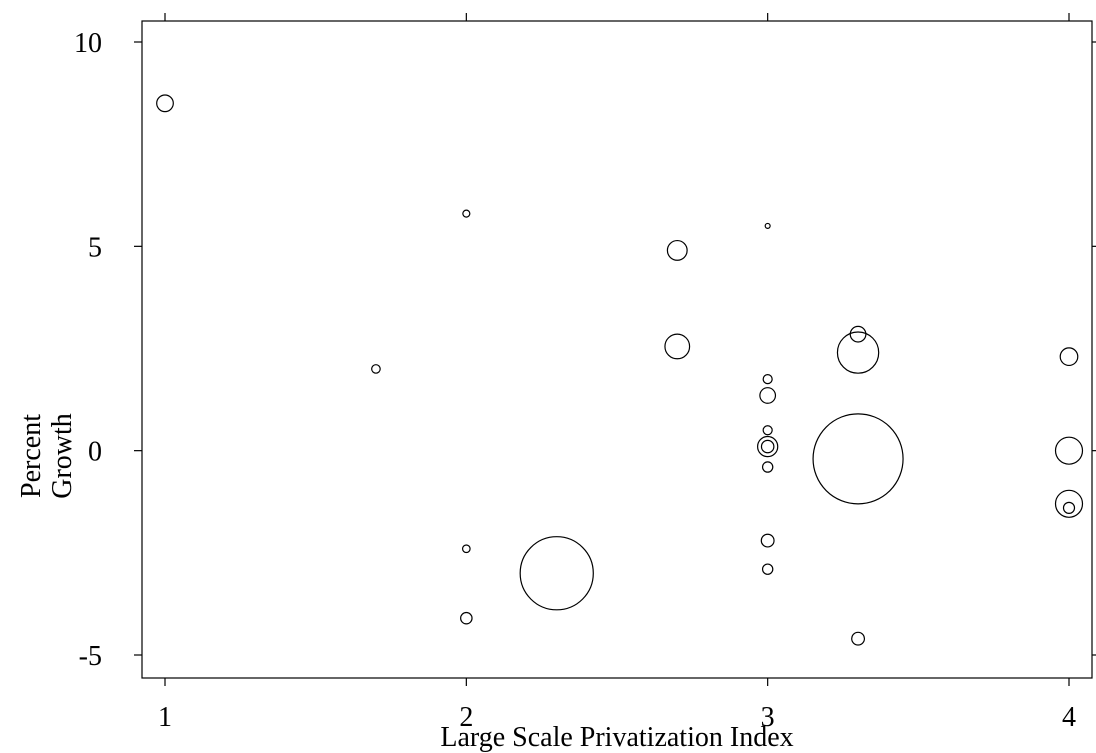  Describe the element at coordinates (1069, 717) in the screenshot. I see `x-tick-label: 4` at that location.